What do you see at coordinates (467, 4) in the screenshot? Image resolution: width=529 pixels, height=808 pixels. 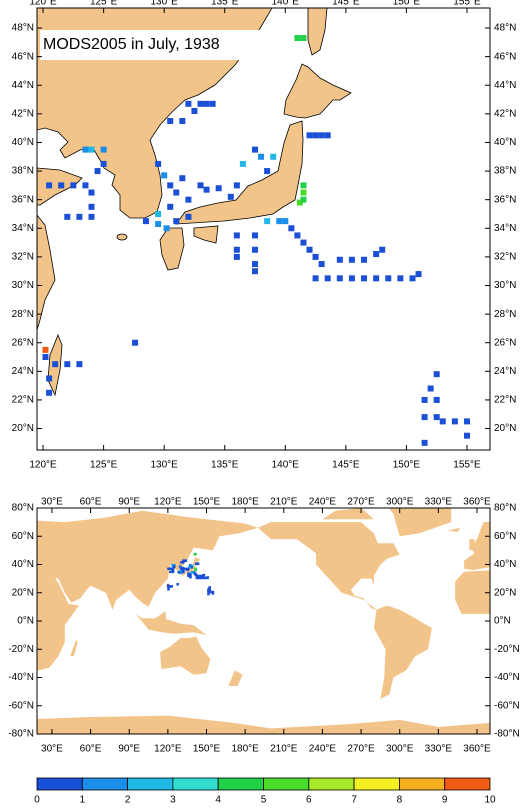 I see `x-tick-label: 155°E` at bounding box center [467, 4].